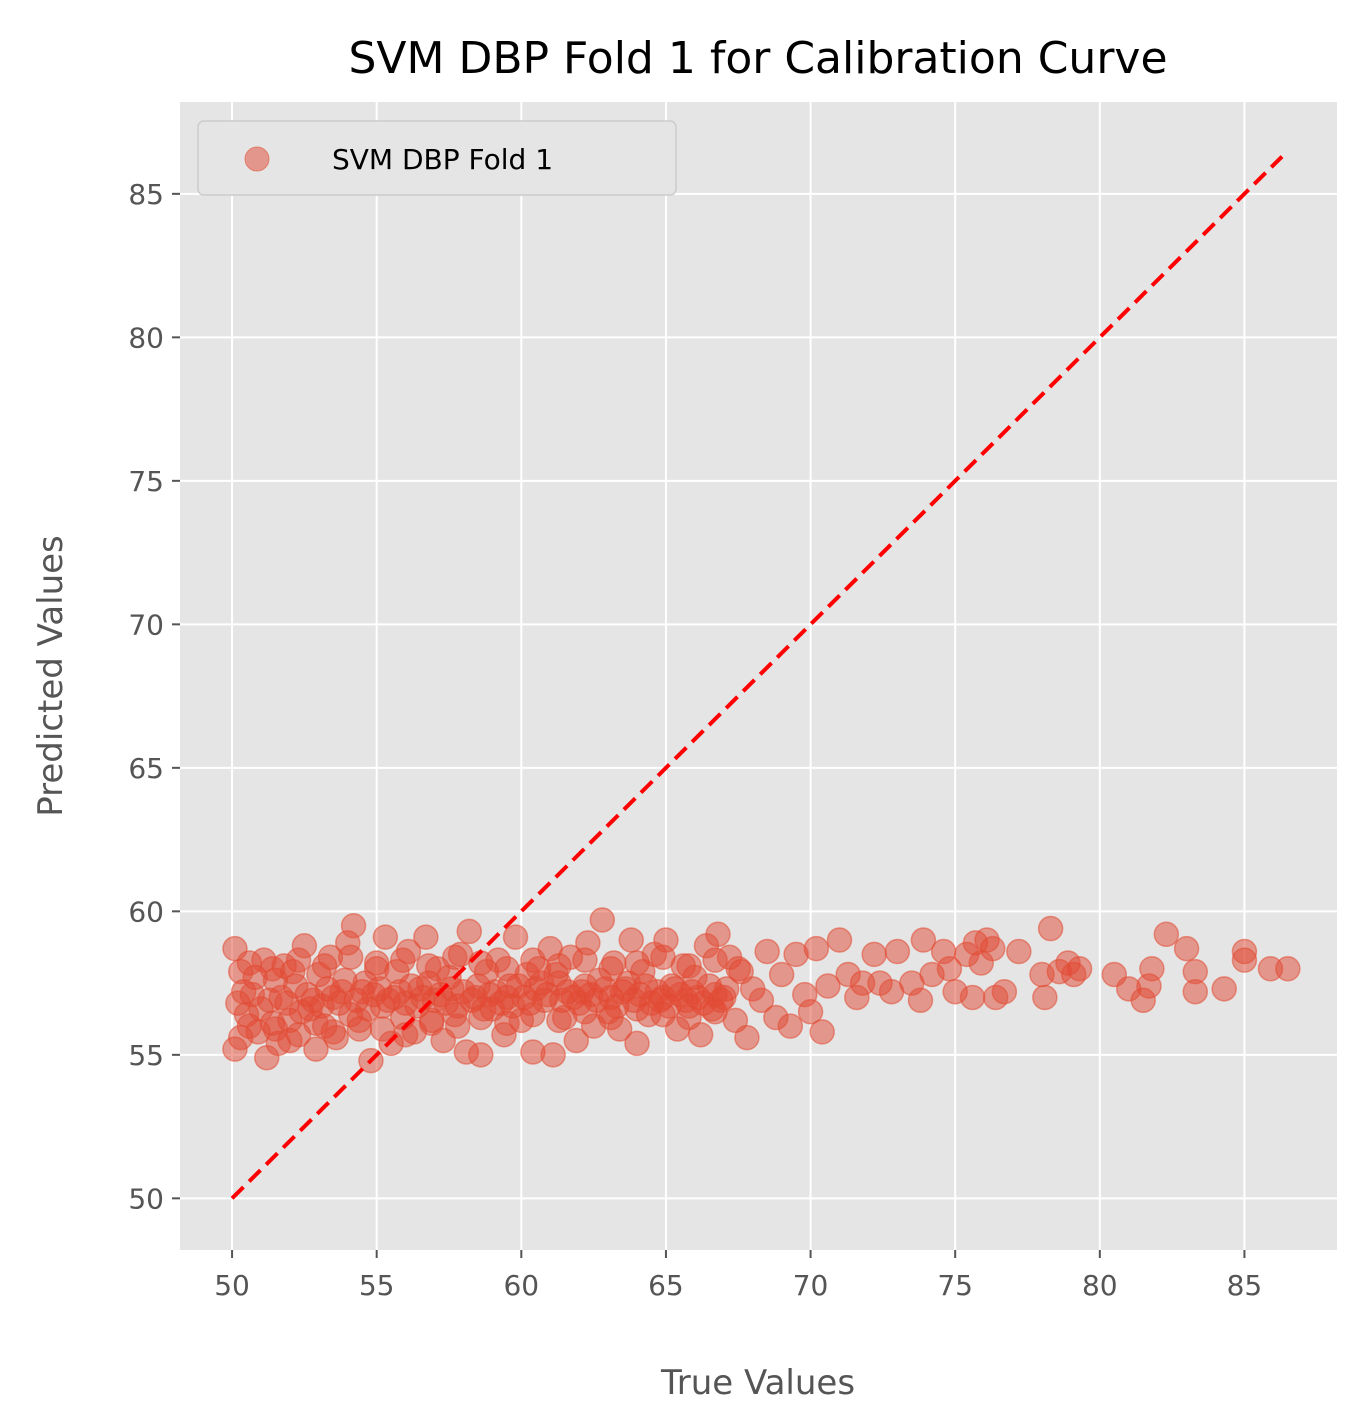 Image resolution: width=1369 pixels, height=1421 pixels. Describe the element at coordinates (146, 194) in the screenshot. I see `y-tick-label: 85` at that location.